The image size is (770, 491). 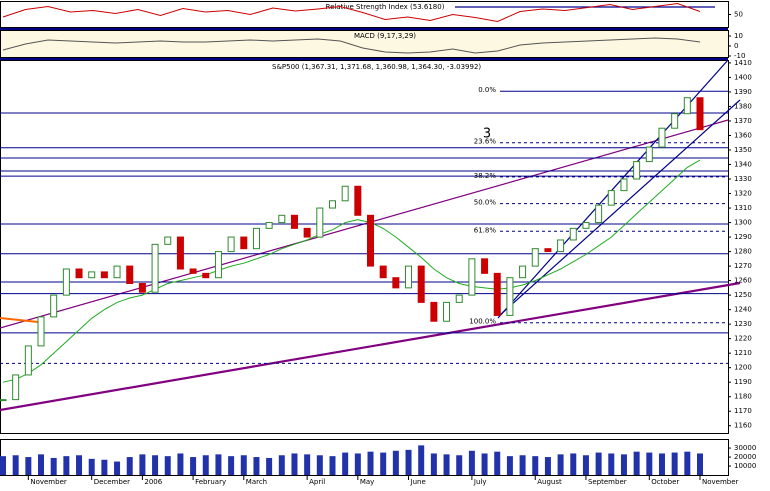 What do you see at coordinates (743, 237) in the screenshot?
I see `y-tick-label: 1290` at bounding box center [743, 237].